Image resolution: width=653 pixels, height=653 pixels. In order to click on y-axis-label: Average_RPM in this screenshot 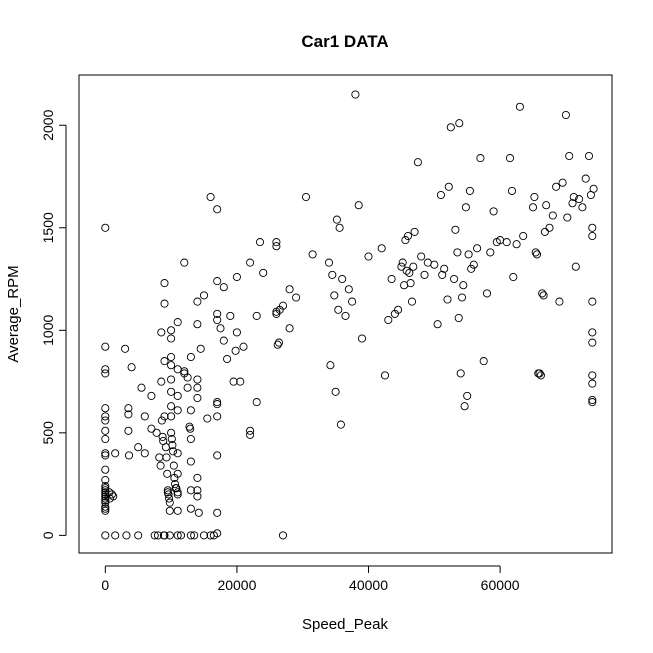, I will do `click(13, 313)`.